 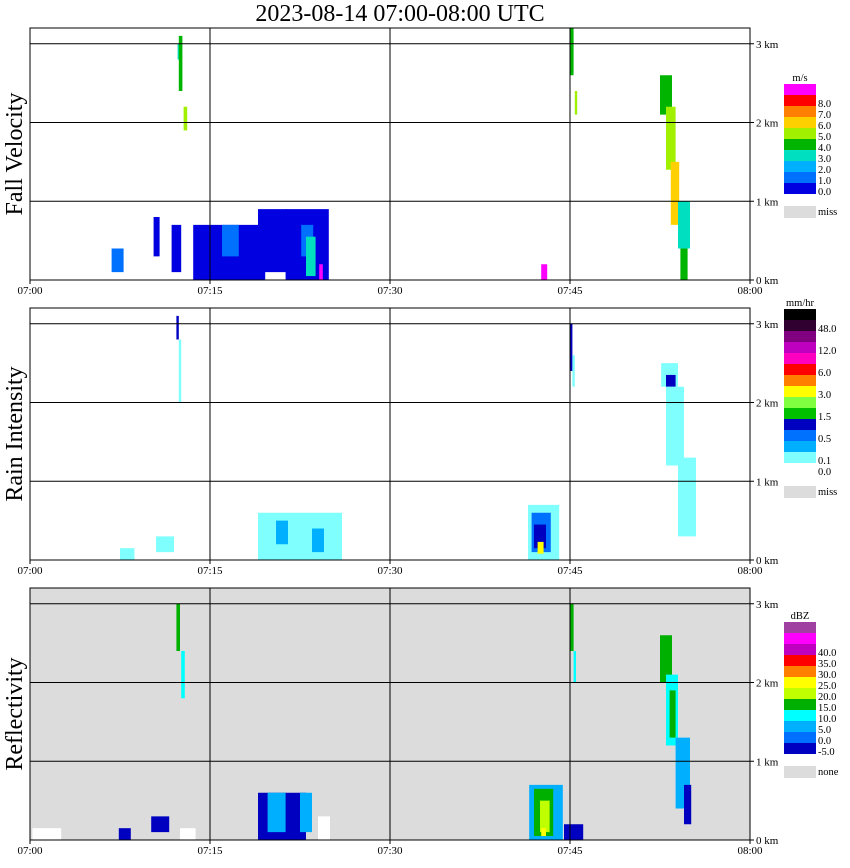 I want to click on colorbar-label: 1.0, so click(x=824, y=181).